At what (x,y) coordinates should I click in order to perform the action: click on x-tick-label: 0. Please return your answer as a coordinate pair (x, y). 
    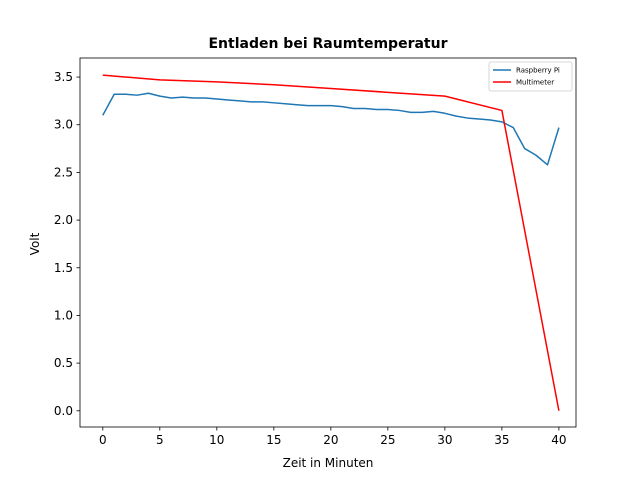
    Looking at the image, I should click on (103, 440).